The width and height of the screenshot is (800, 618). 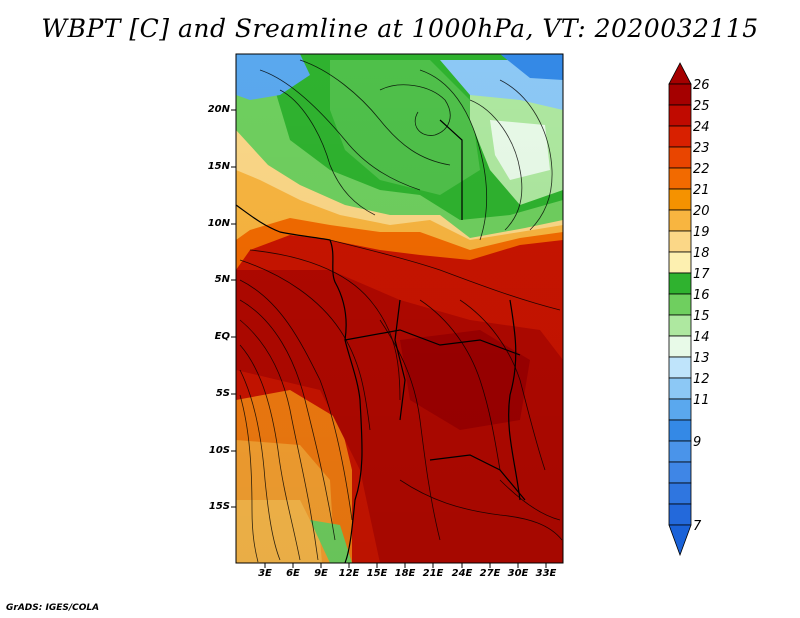 I want to click on colorbar-label-26: 26, so click(x=701, y=85).